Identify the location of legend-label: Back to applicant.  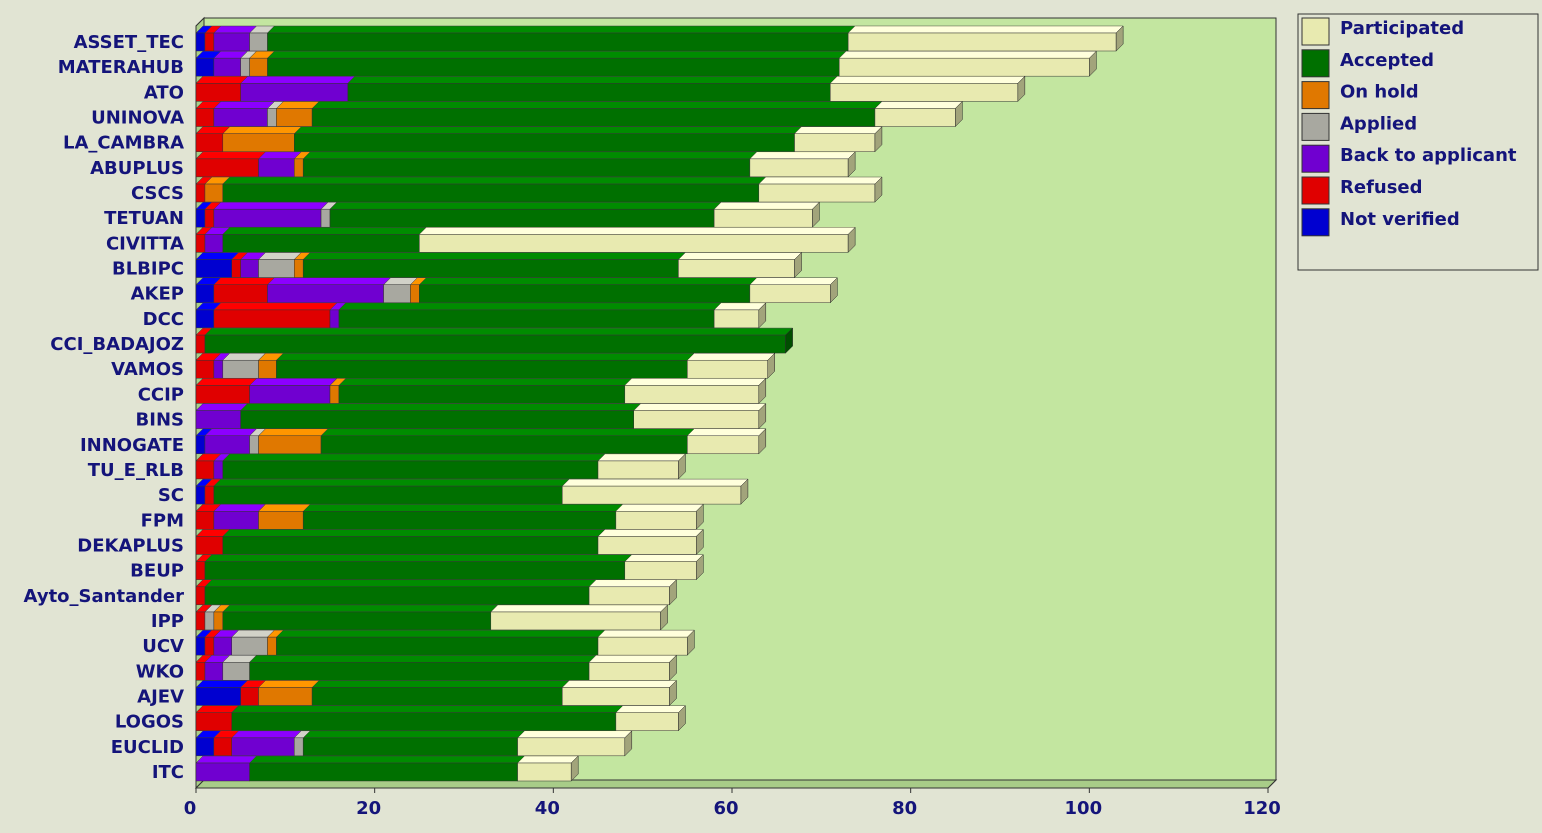
(1428, 155).